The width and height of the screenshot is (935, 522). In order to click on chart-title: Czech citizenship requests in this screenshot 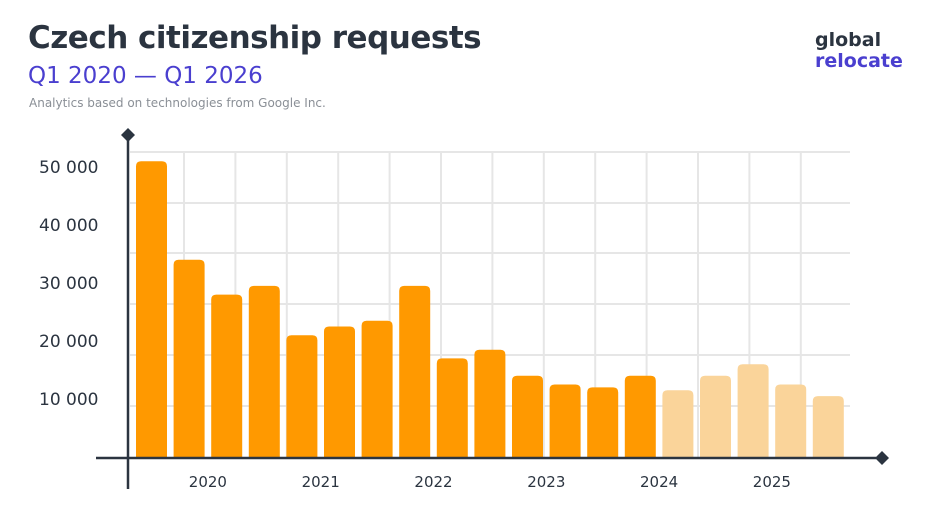, I will do `click(255, 38)`.